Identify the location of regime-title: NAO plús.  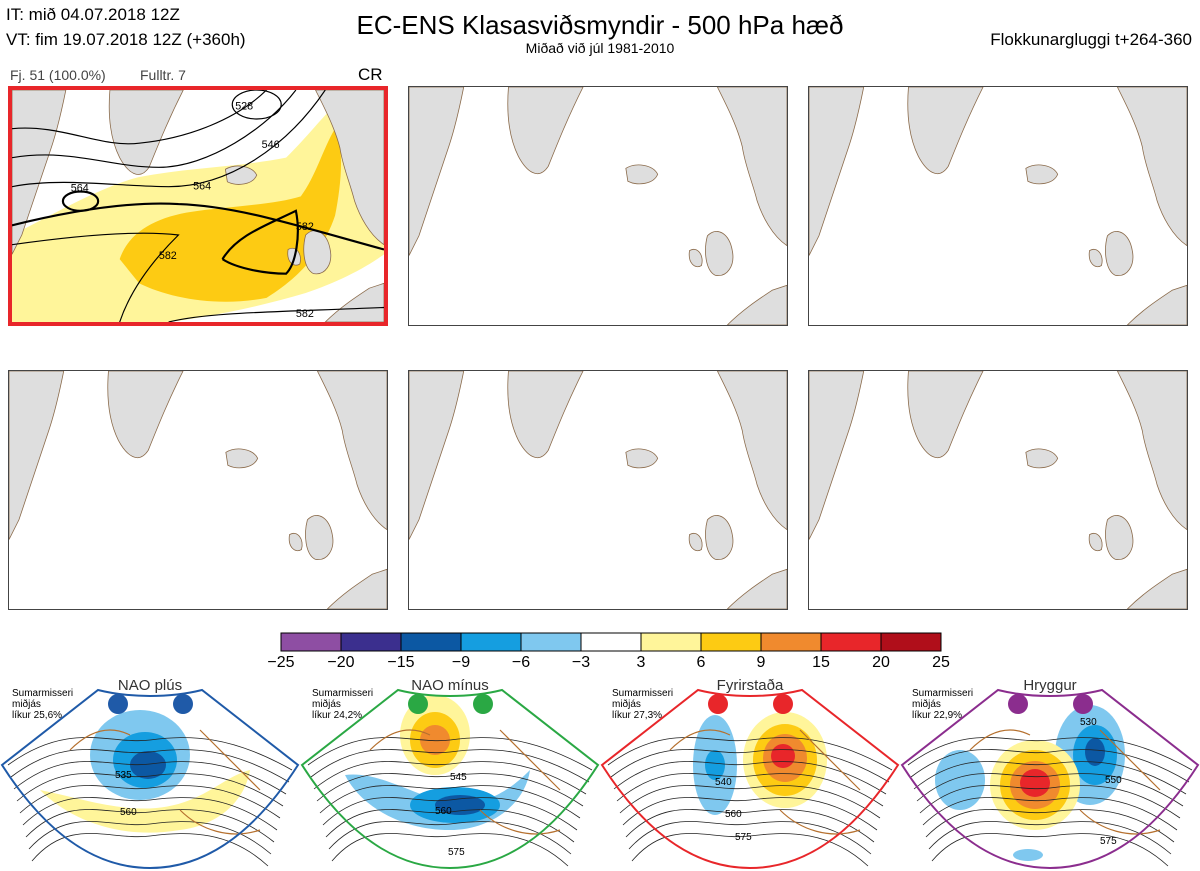
(150, 685).